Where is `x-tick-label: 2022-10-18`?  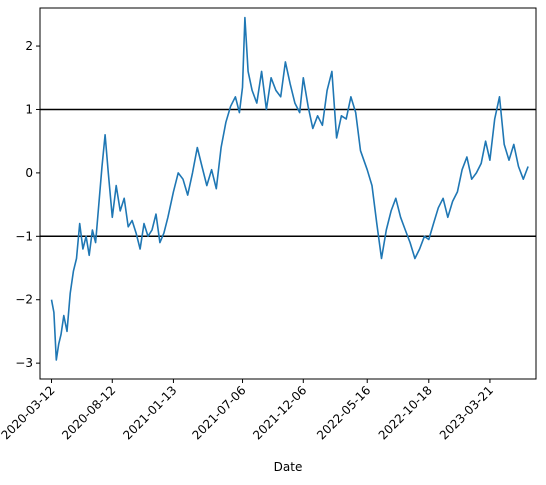
x-tick-label: 2022-10-18 is located at coordinates (405, 412).